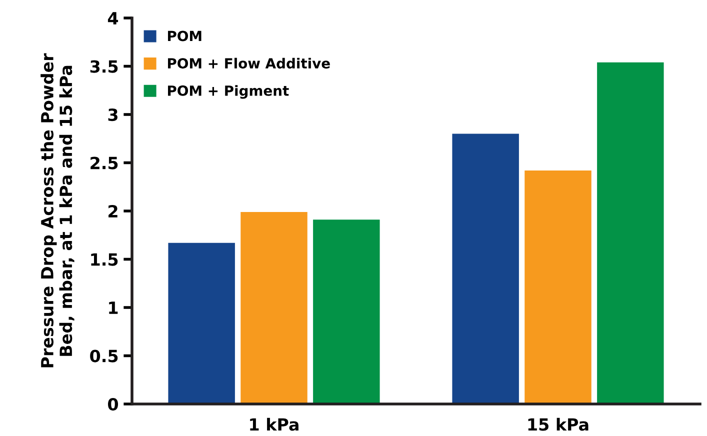  I want to click on legend-label: POM + Pigment, so click(228, 92).